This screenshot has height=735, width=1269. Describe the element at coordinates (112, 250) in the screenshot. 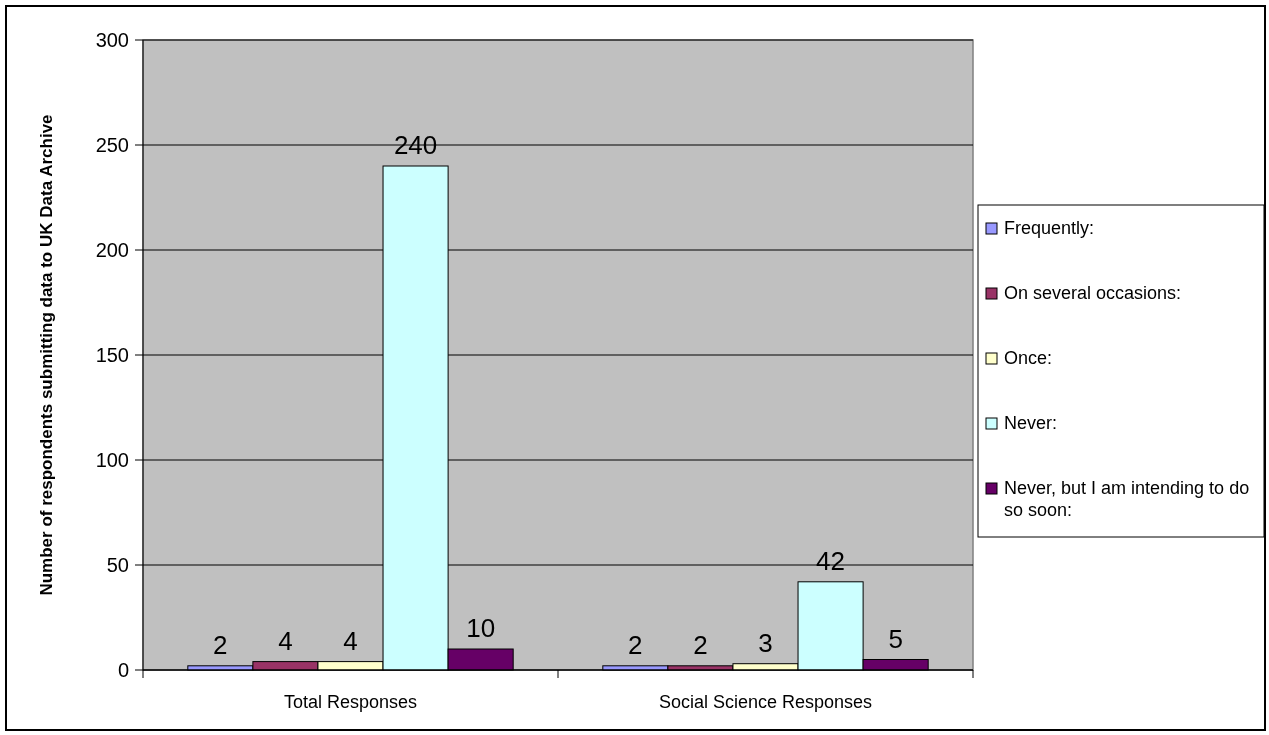

I see `y-tick-label: 200` at that location.